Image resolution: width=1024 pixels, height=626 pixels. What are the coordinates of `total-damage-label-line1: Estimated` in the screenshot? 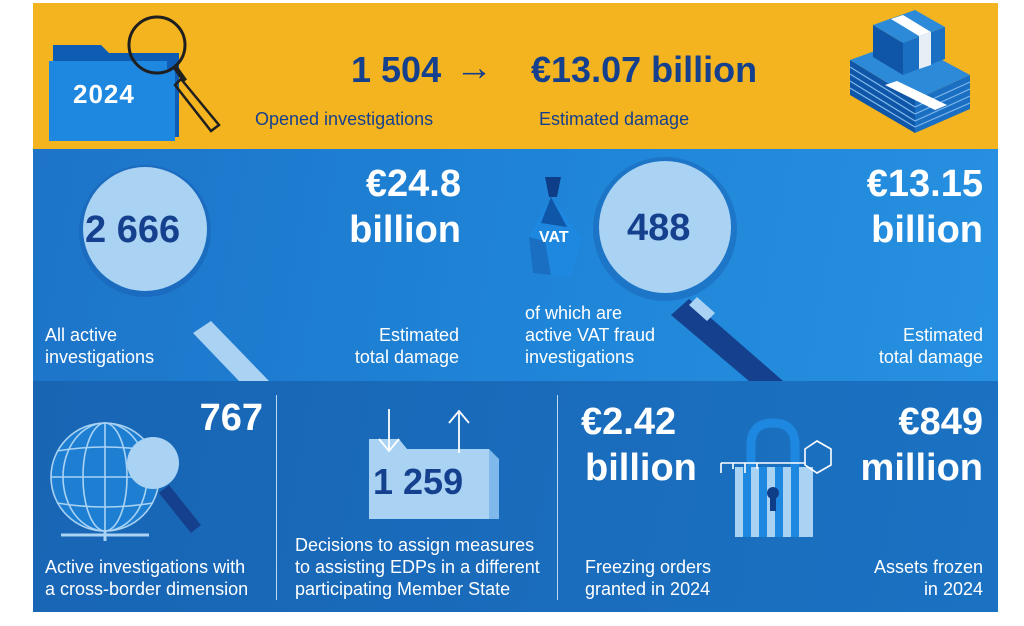 It's located at (418, 335).